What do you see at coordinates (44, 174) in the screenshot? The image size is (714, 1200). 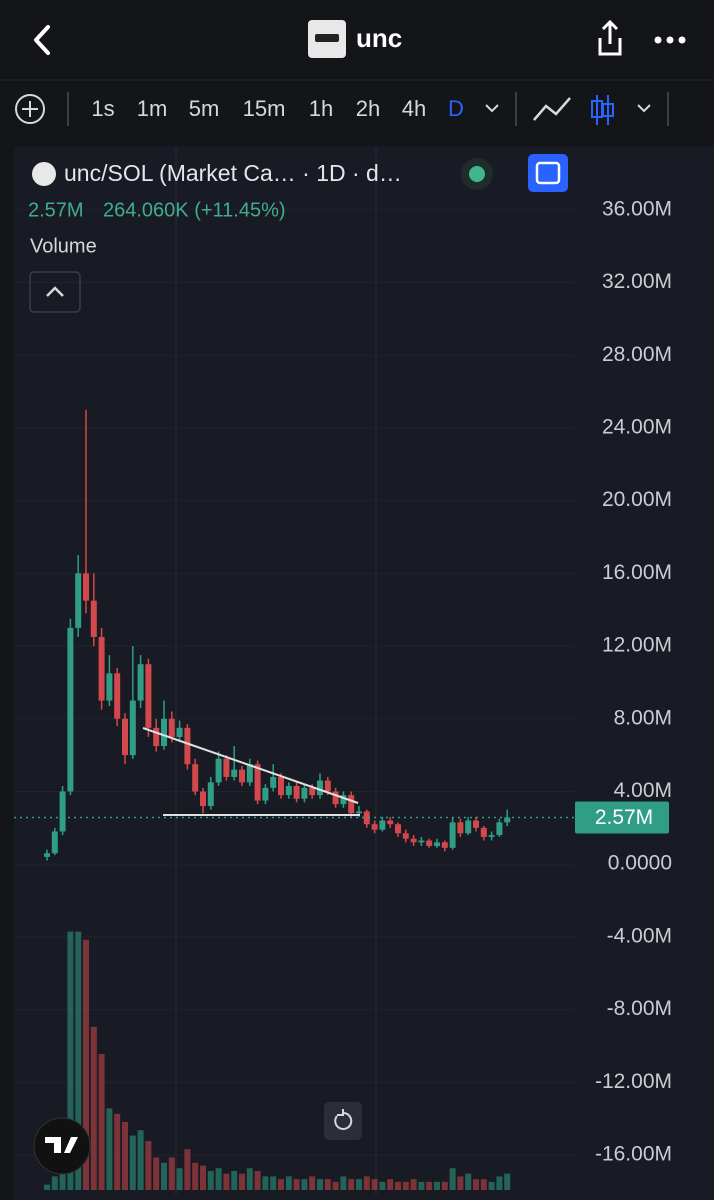 I see `legend-avatar` at bounding box center [44, 174].